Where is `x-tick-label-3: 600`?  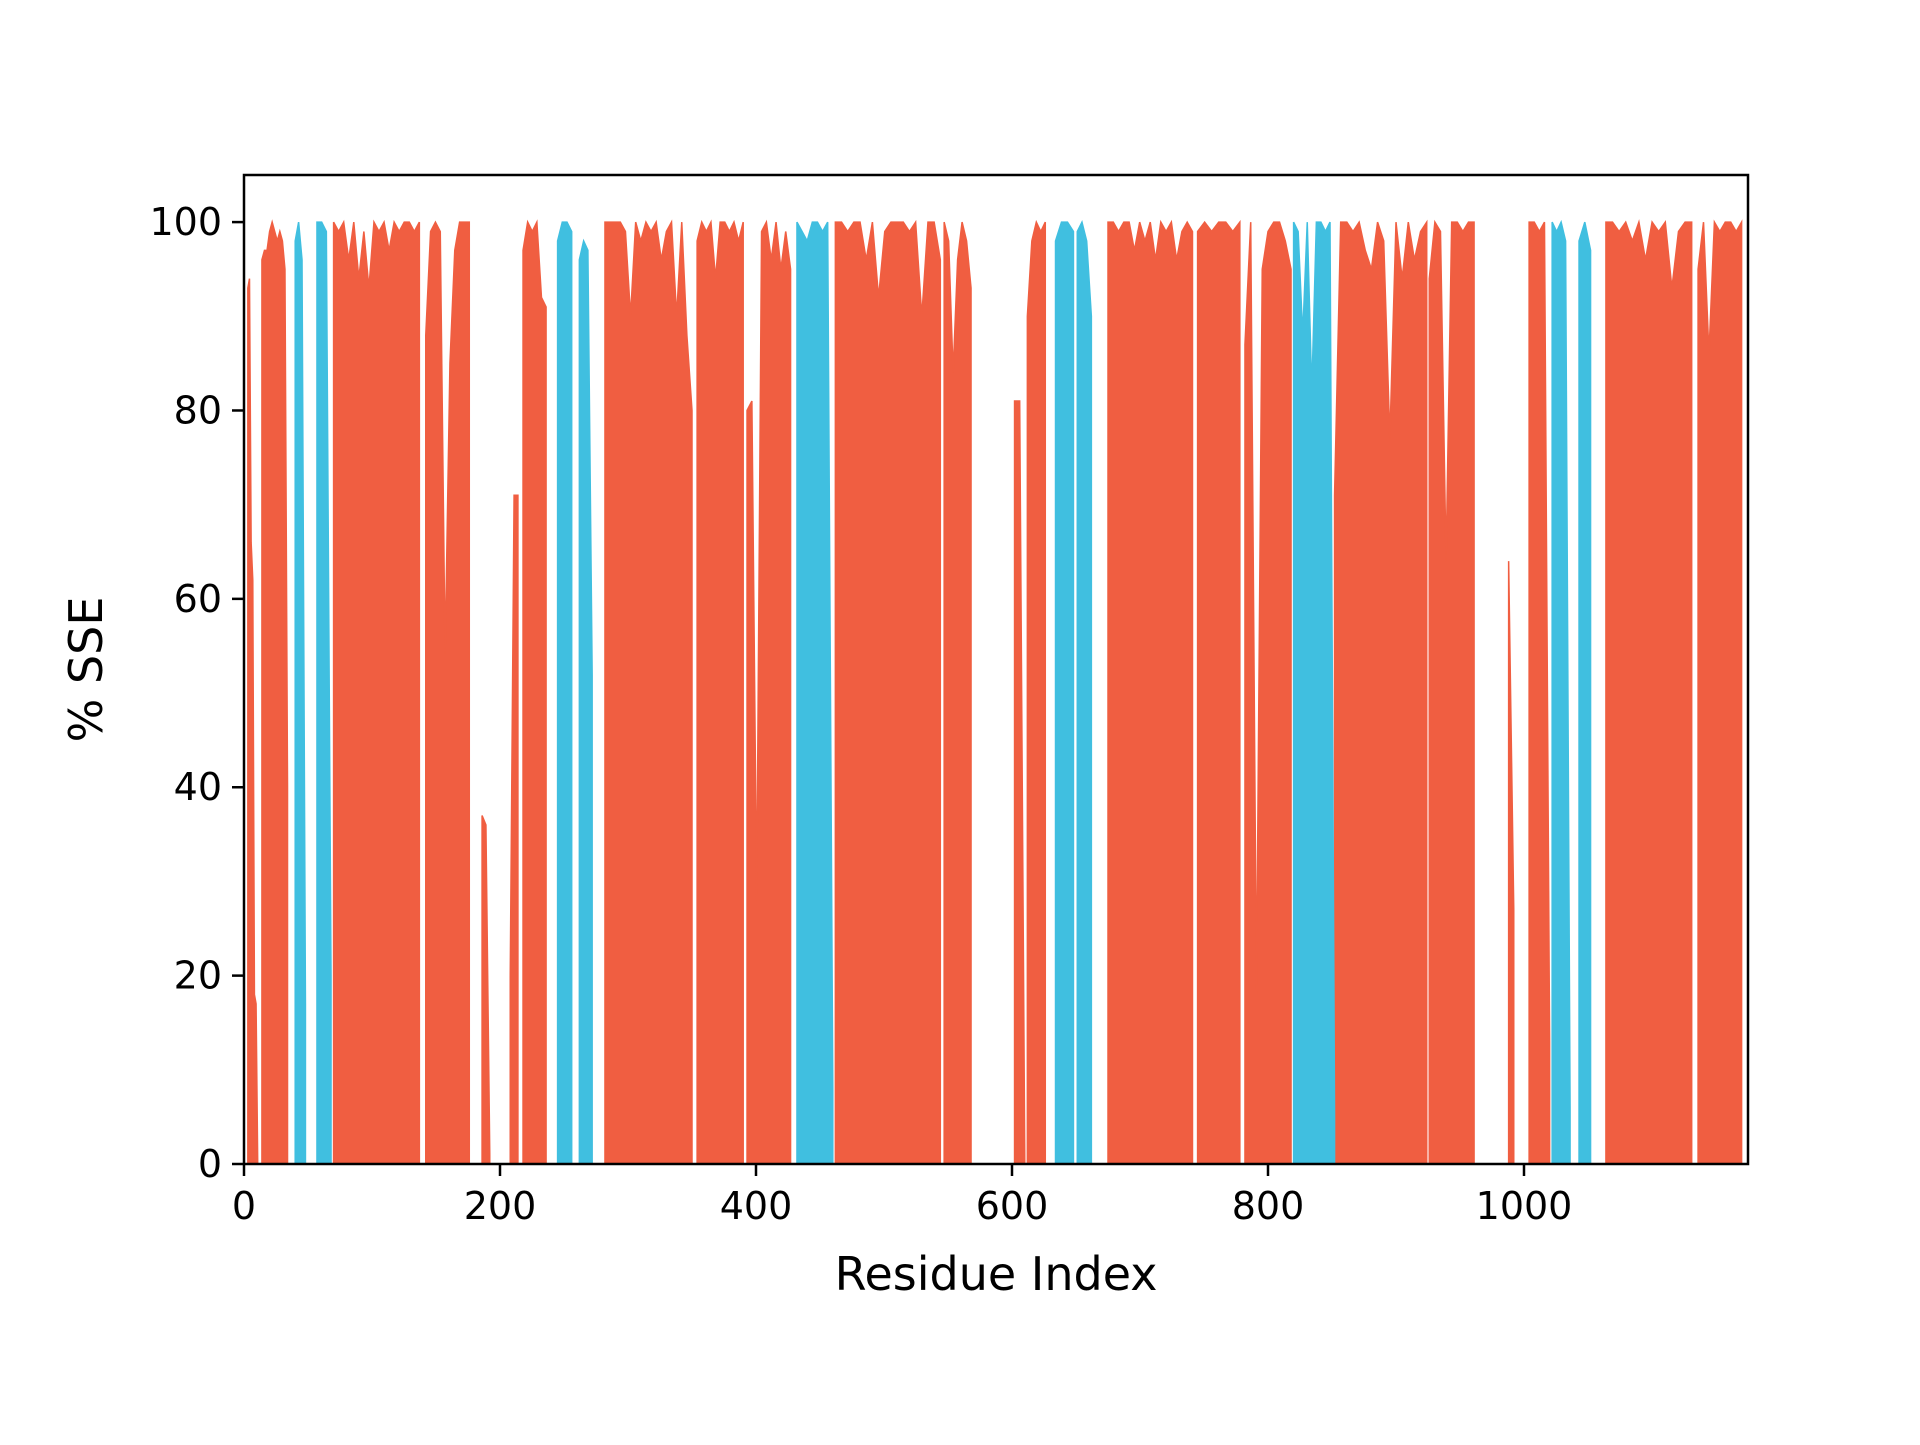
x-tick-label-3: 600 is located at coordinates (1012, 1206).